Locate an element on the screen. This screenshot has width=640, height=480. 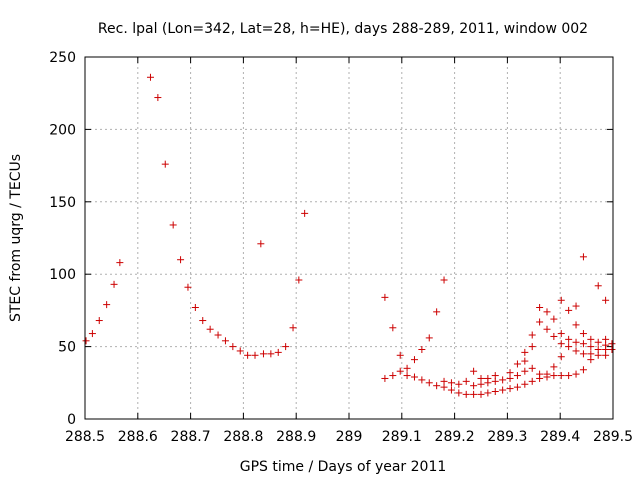
x-tick-label: 288.8 is located at coordinates (243, 437).